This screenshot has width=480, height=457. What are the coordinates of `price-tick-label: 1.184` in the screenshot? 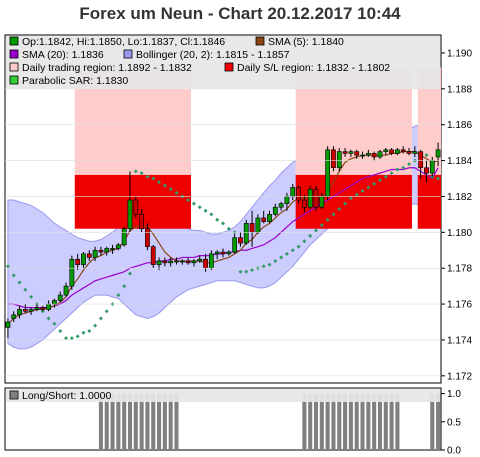 It's located at (459, 161).